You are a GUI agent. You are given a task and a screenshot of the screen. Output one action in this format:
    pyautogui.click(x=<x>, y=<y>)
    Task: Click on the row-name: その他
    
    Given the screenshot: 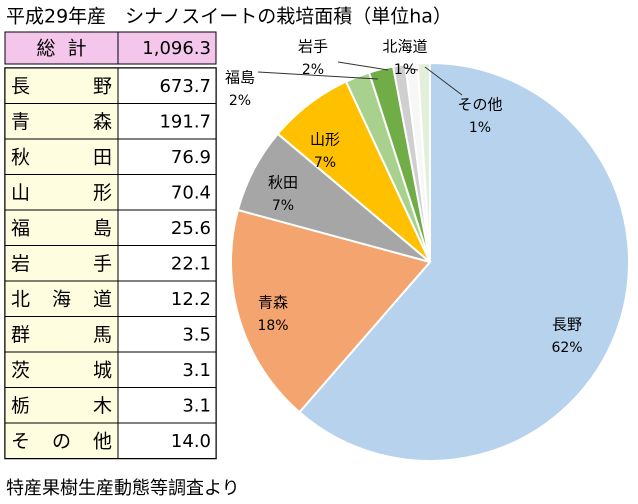 What is the action you would take?
    pyautogui.click(x=61, y=441)
    